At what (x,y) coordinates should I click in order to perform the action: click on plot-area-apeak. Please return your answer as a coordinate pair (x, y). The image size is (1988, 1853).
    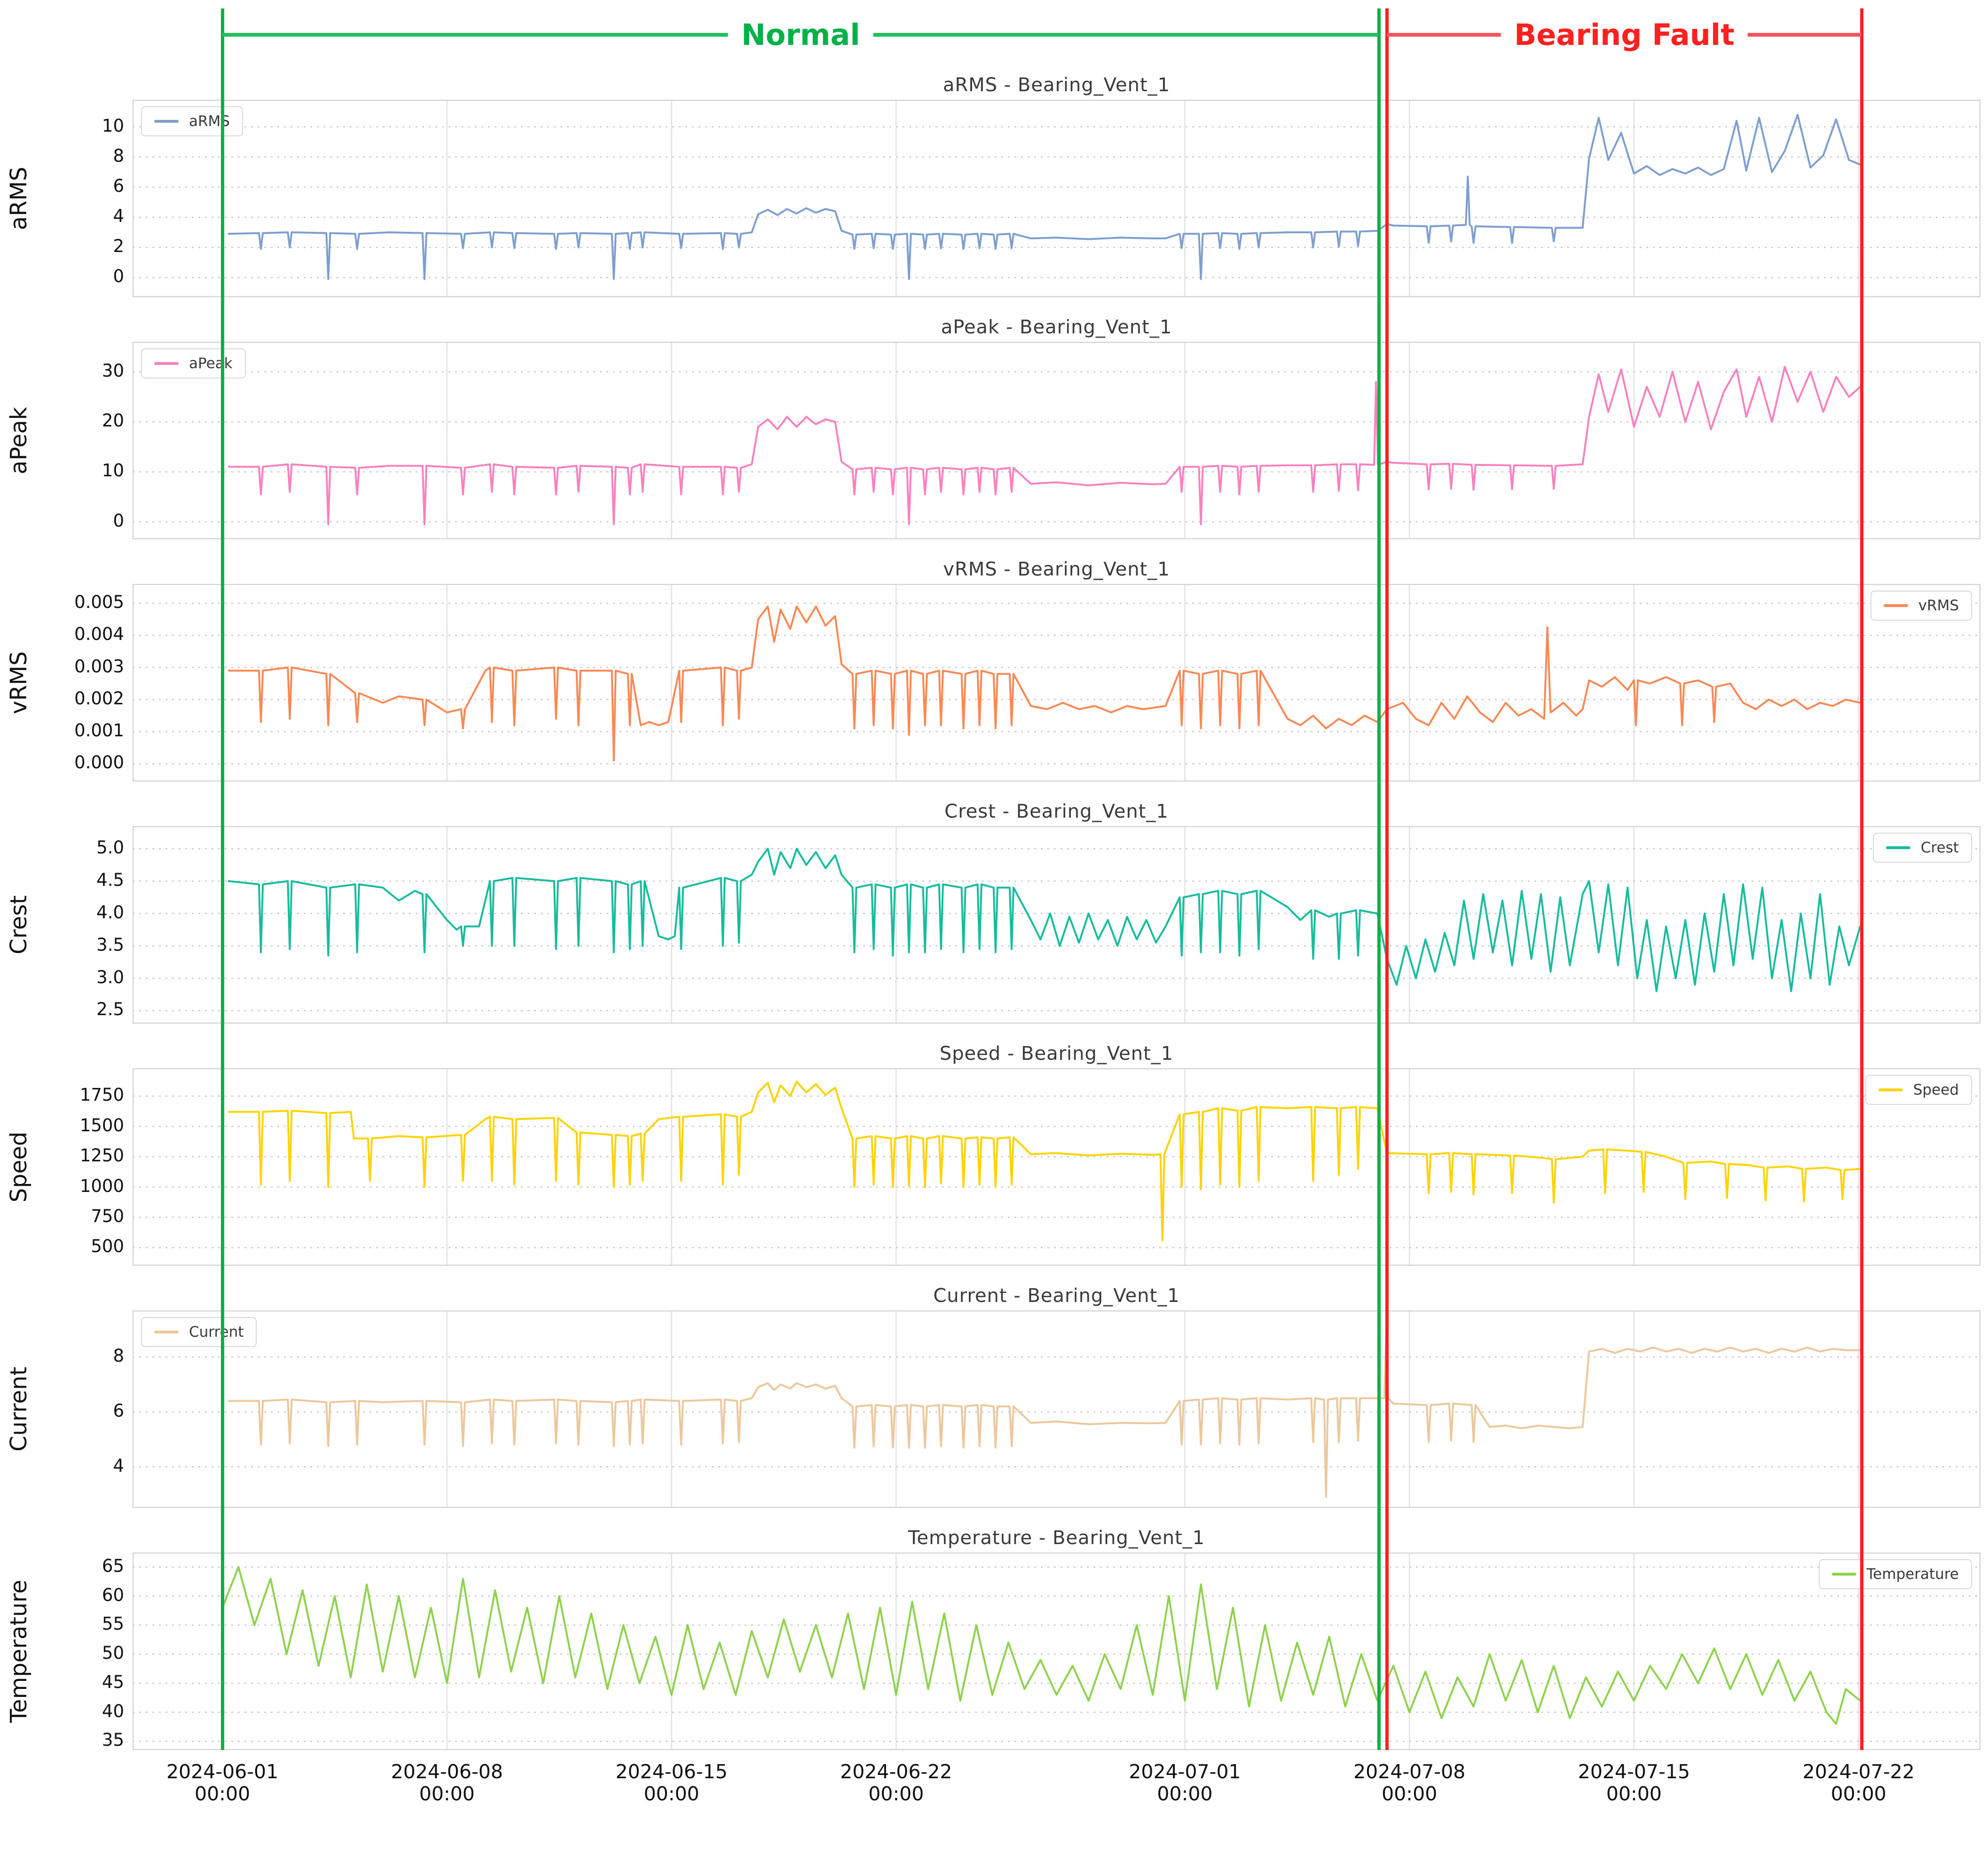
    Looking at the image, I should click on (1056, 441).